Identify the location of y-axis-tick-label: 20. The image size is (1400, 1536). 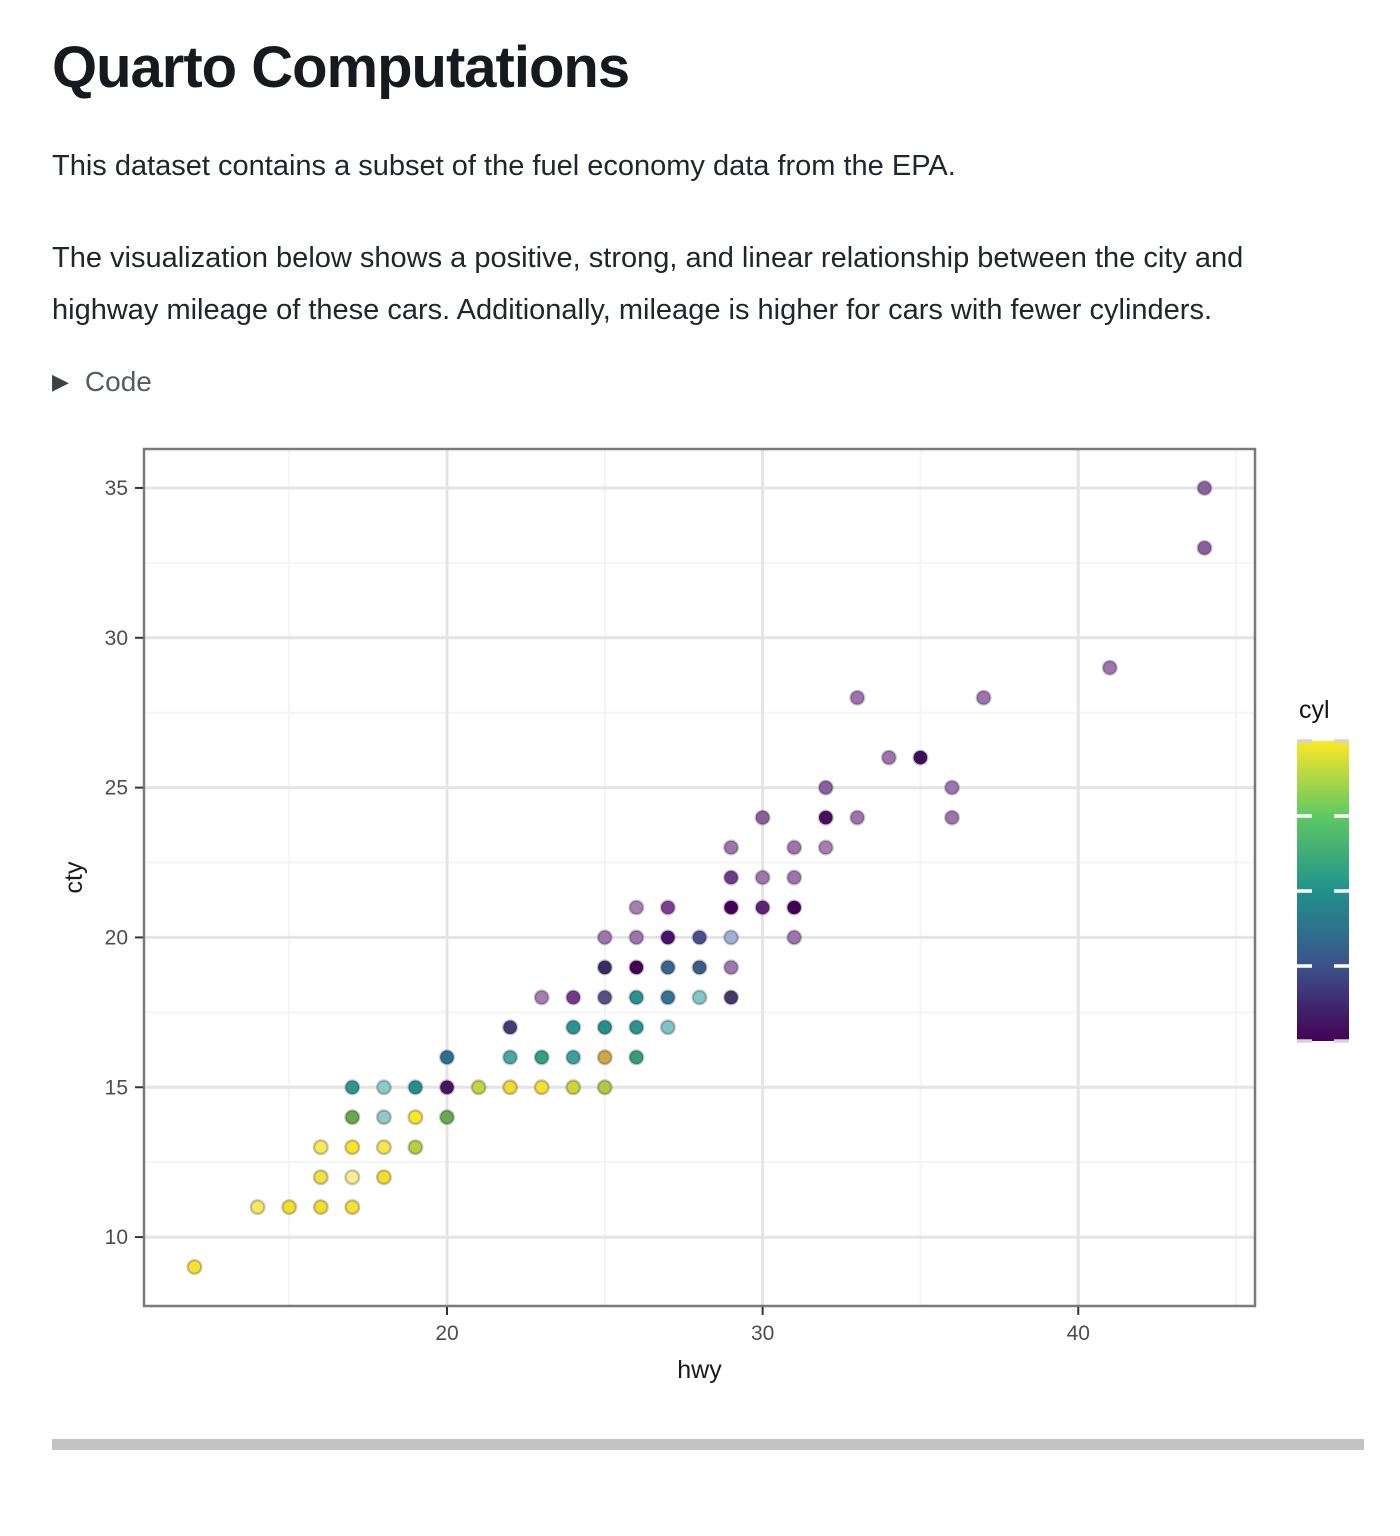
(116, 937).